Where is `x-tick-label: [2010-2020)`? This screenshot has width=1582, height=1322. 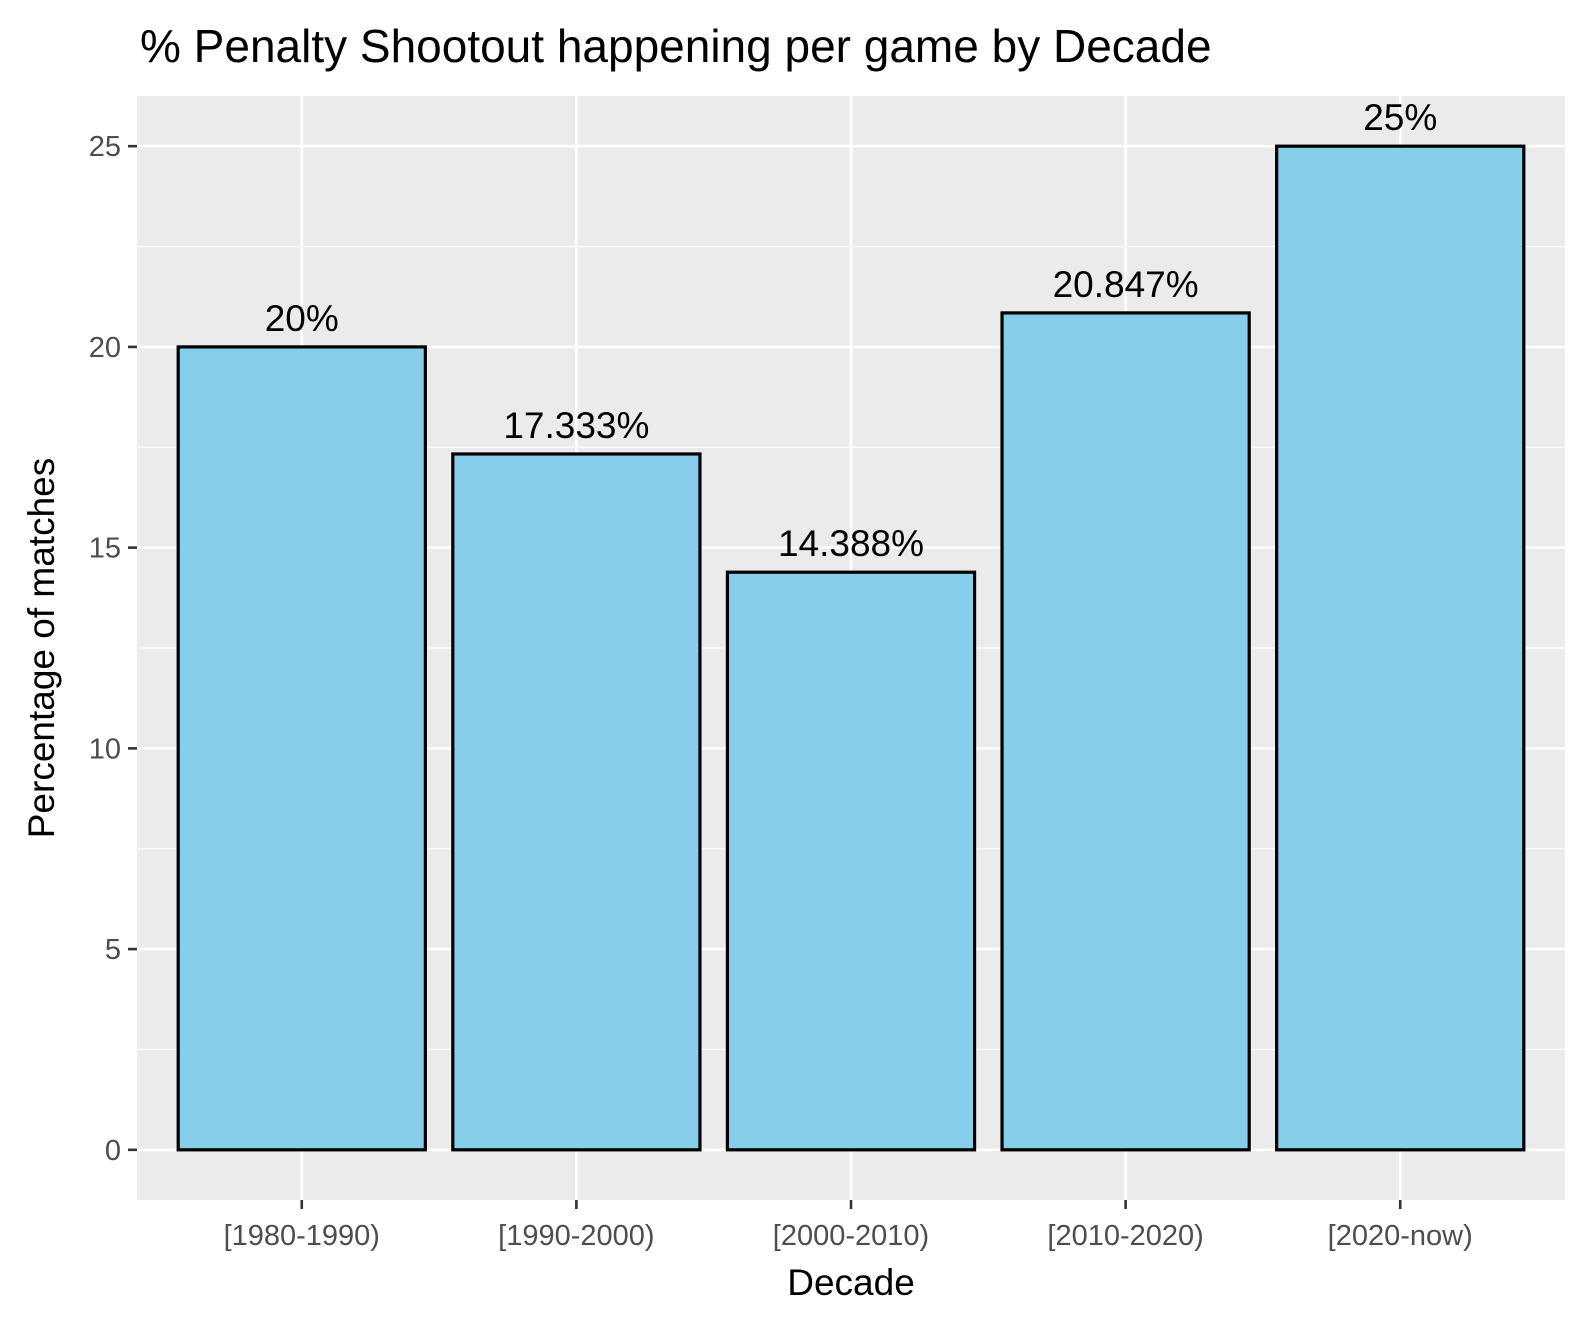
x-tick-label: [2010-2020) is located at coordinates (1125, 1236).